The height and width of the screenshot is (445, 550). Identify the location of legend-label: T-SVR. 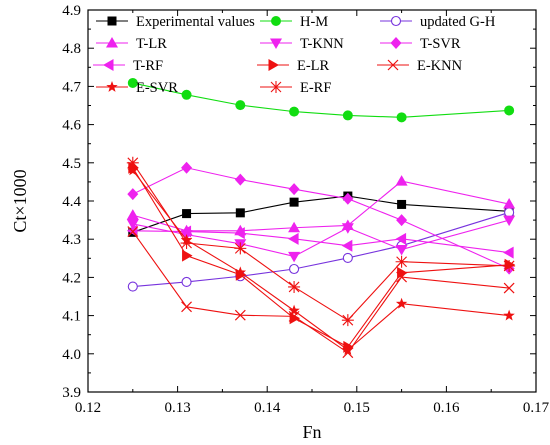
(440, 44).